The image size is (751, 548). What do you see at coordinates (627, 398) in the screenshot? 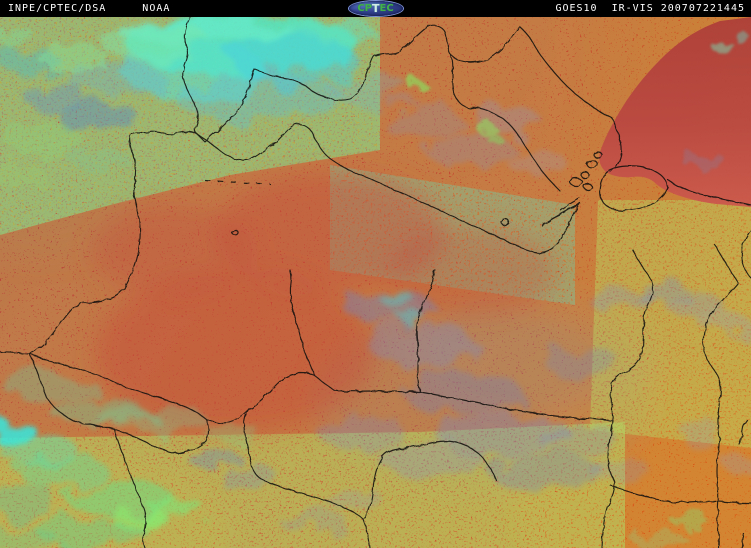
I see `border-para-tocantins` at bounding box center [627, 398].